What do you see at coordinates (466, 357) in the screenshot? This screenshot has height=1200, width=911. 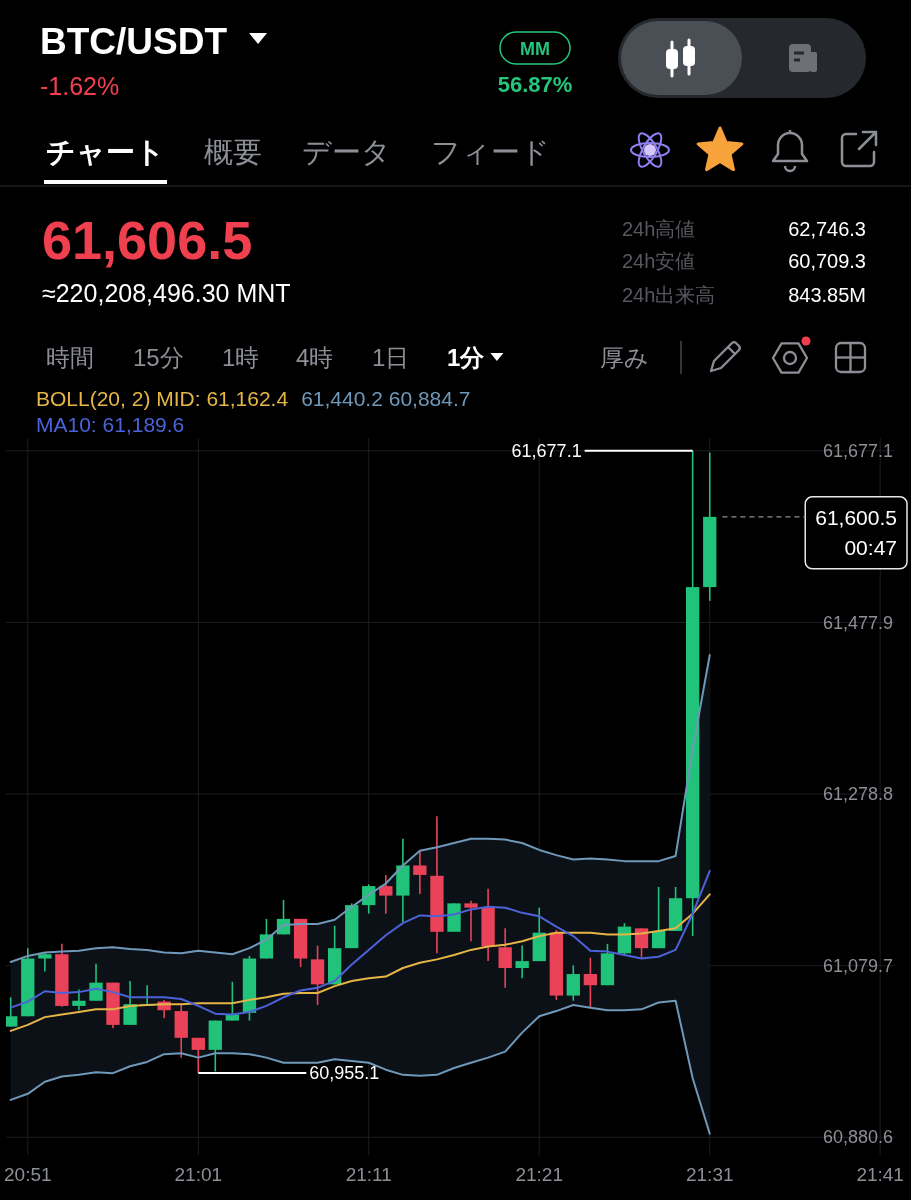 I see `annotation: 1分` at bounding box center [466, 357].